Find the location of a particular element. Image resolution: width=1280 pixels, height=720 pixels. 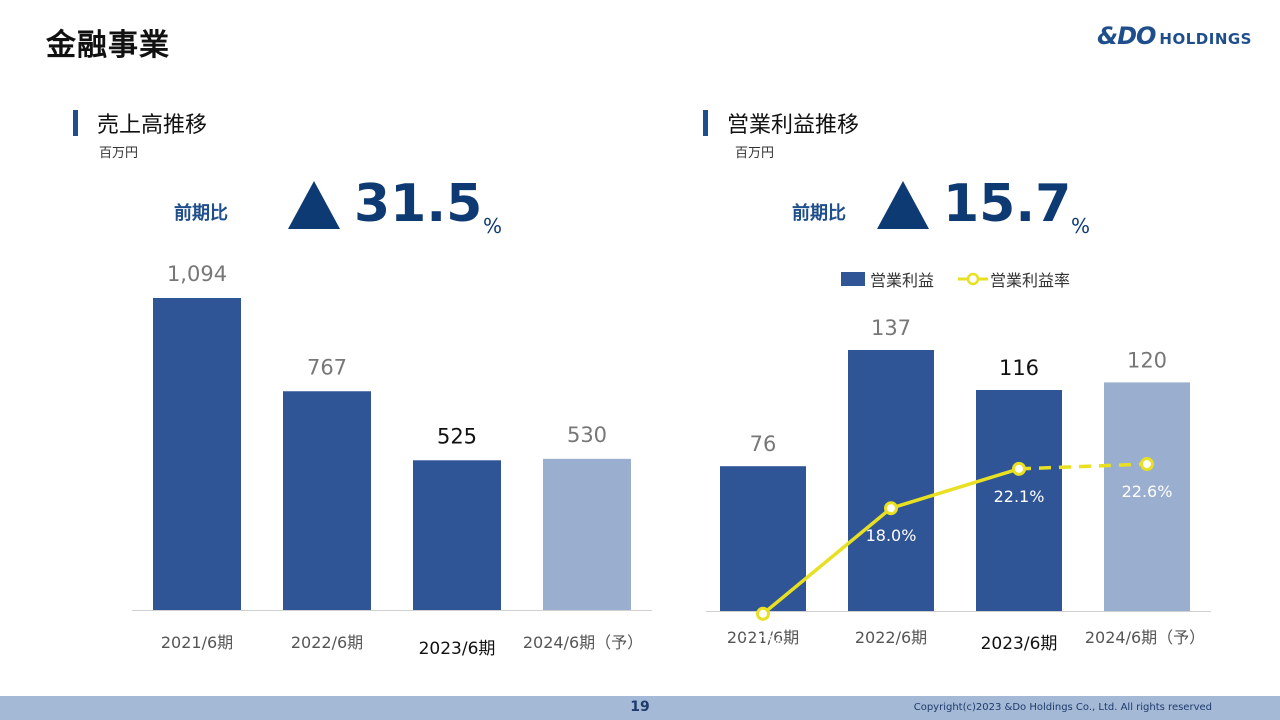

logo-main: &DO is located at coordinates (1126, 36).